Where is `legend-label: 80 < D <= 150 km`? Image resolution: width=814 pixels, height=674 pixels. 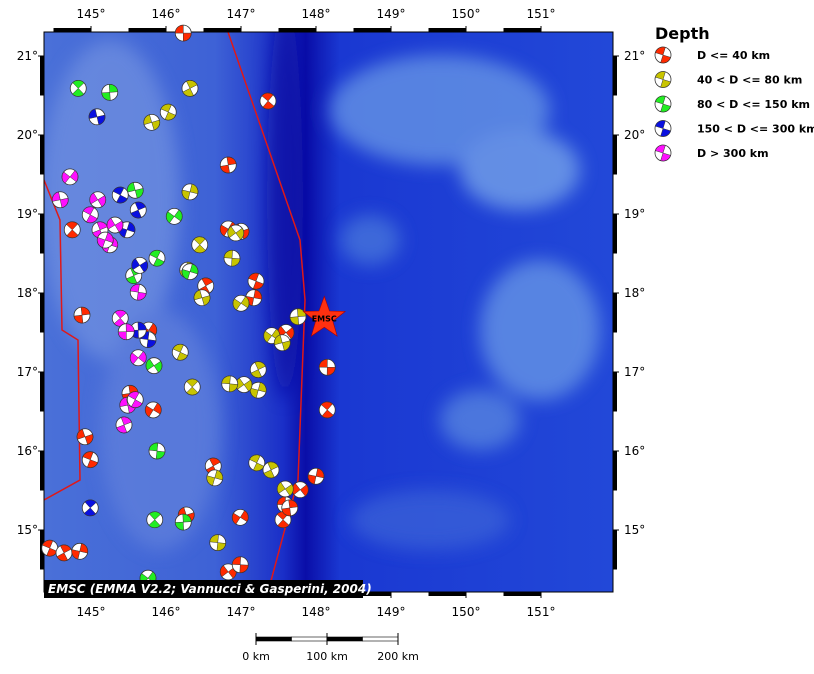 legend-label: 80 < D <= 150 km is located at coordinates (753, 104).